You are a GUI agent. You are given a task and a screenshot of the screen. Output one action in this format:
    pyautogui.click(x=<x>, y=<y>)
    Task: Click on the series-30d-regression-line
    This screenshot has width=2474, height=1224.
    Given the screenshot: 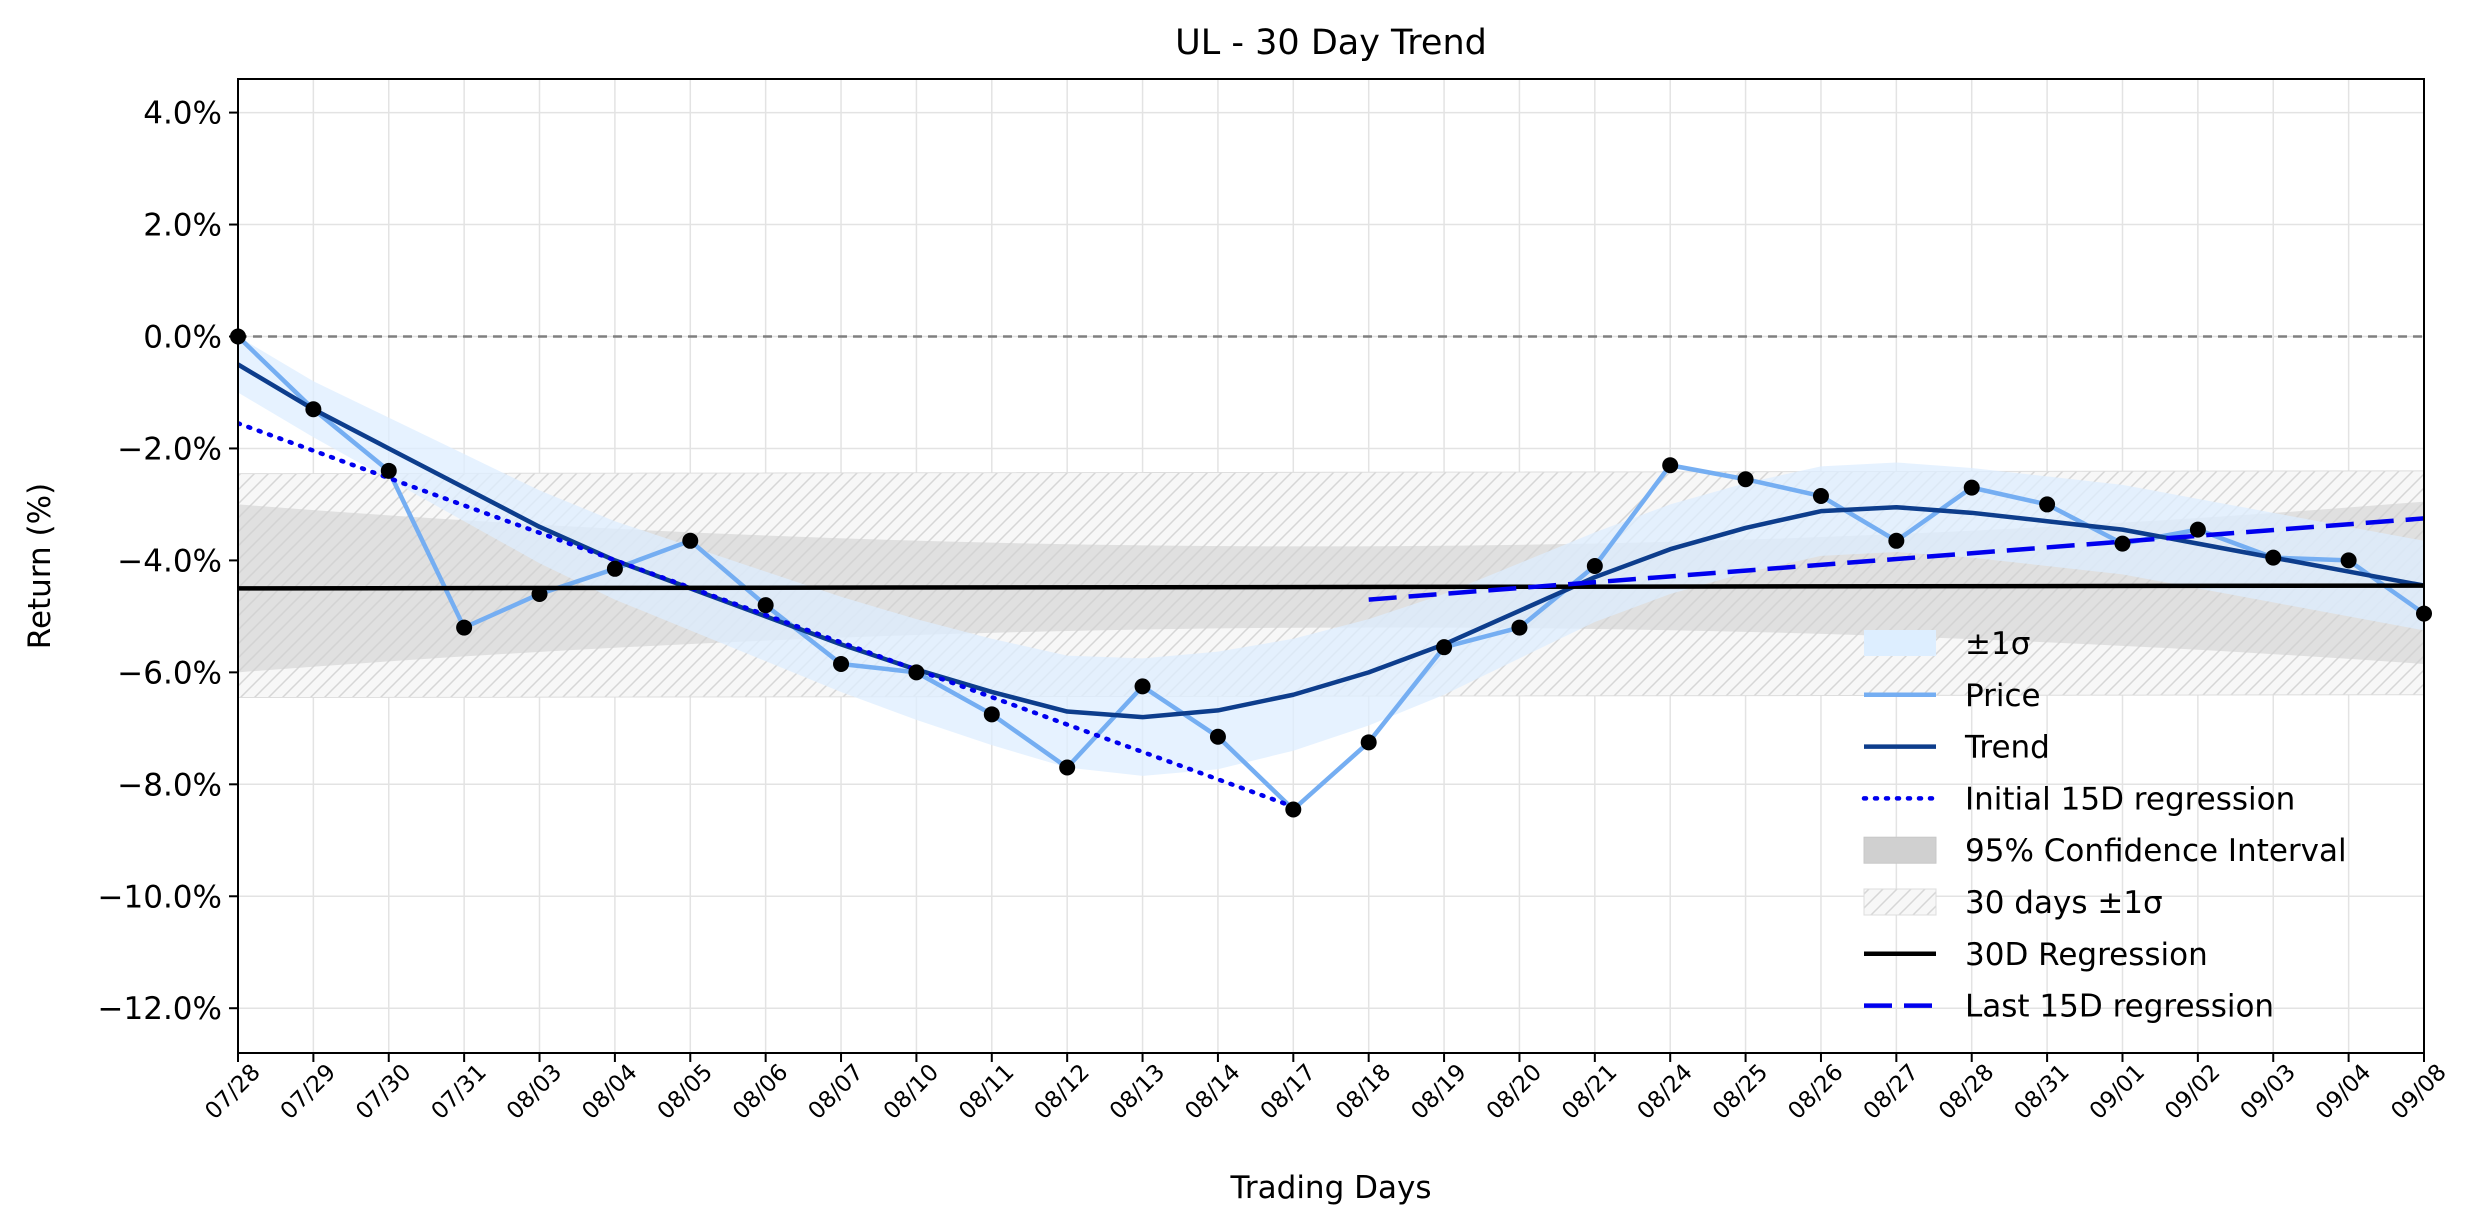 What is the action you would take?
    pyautogui.click(x=1331, y=587)
    